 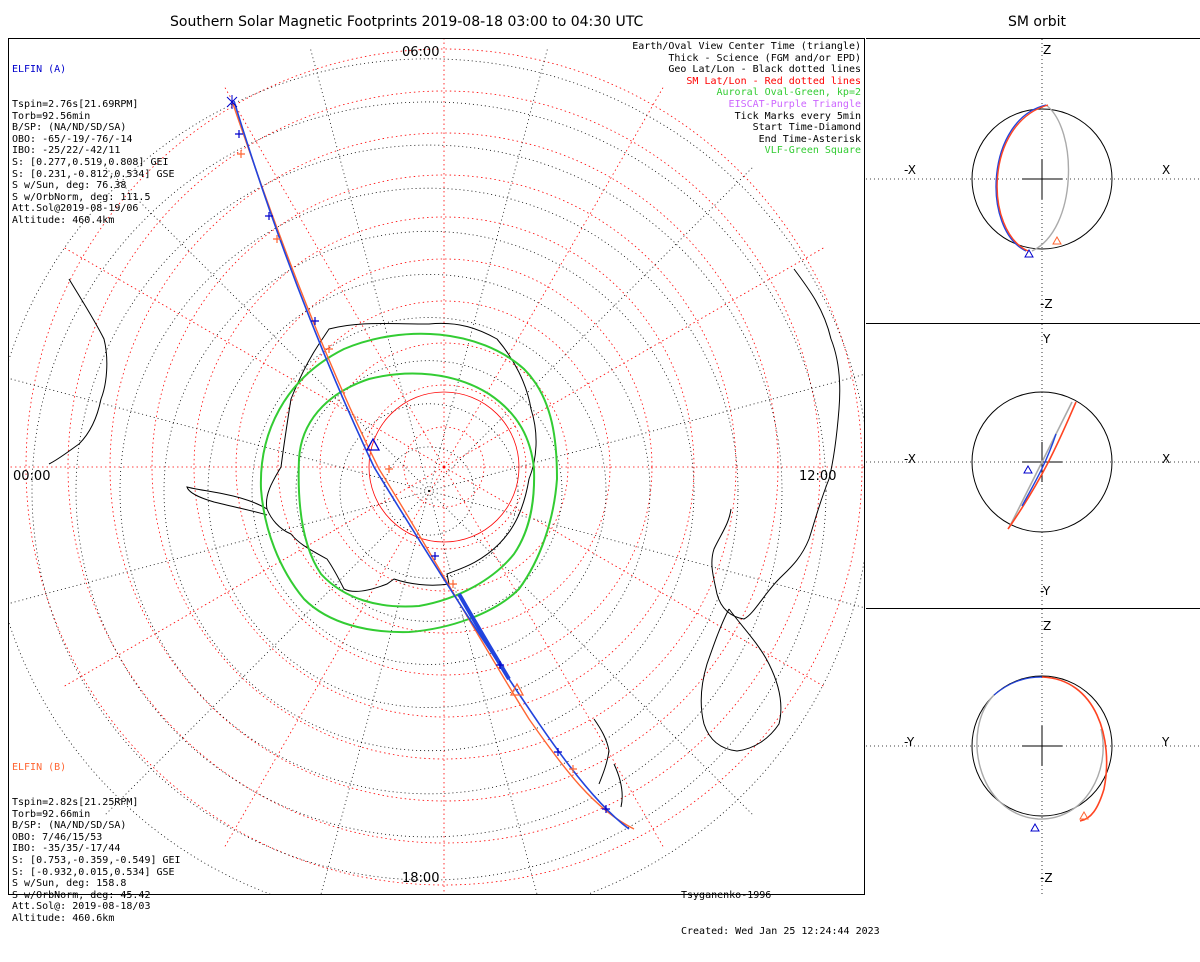 What do you see at coordinates (1166, 742) in the screenshot?
I see `axis-right: Y` at bounding box center [1166, 742].